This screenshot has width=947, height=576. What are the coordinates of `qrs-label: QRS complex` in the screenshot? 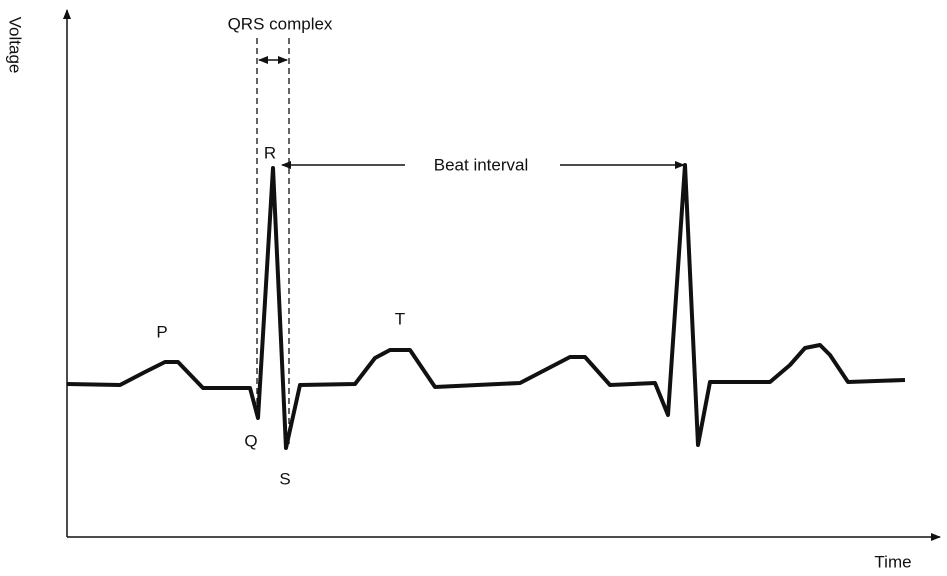 It's located at (280, 23).